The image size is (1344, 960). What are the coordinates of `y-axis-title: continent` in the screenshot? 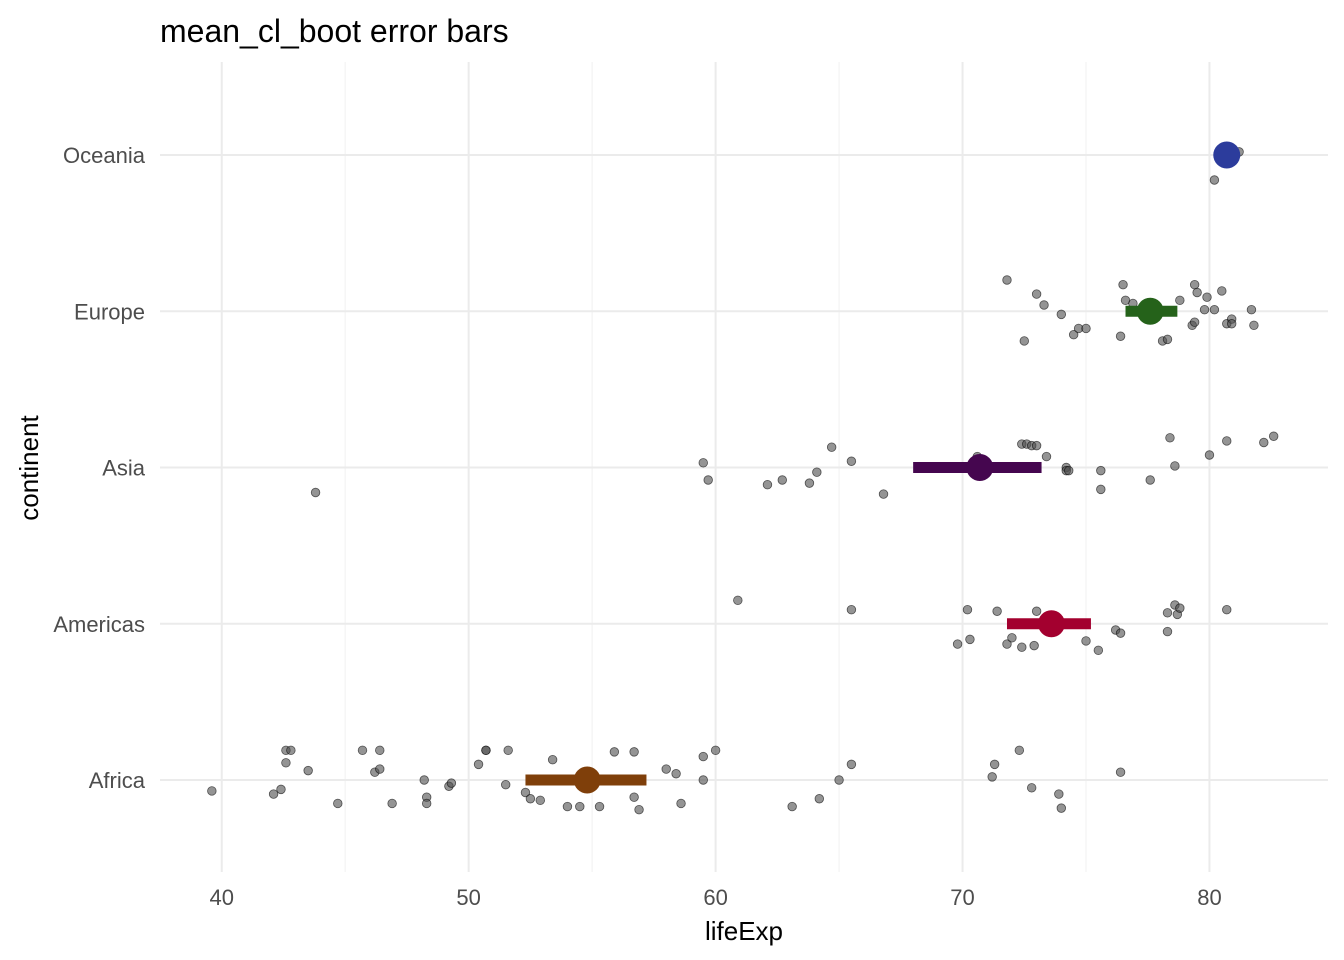 It's located at (29, 467).